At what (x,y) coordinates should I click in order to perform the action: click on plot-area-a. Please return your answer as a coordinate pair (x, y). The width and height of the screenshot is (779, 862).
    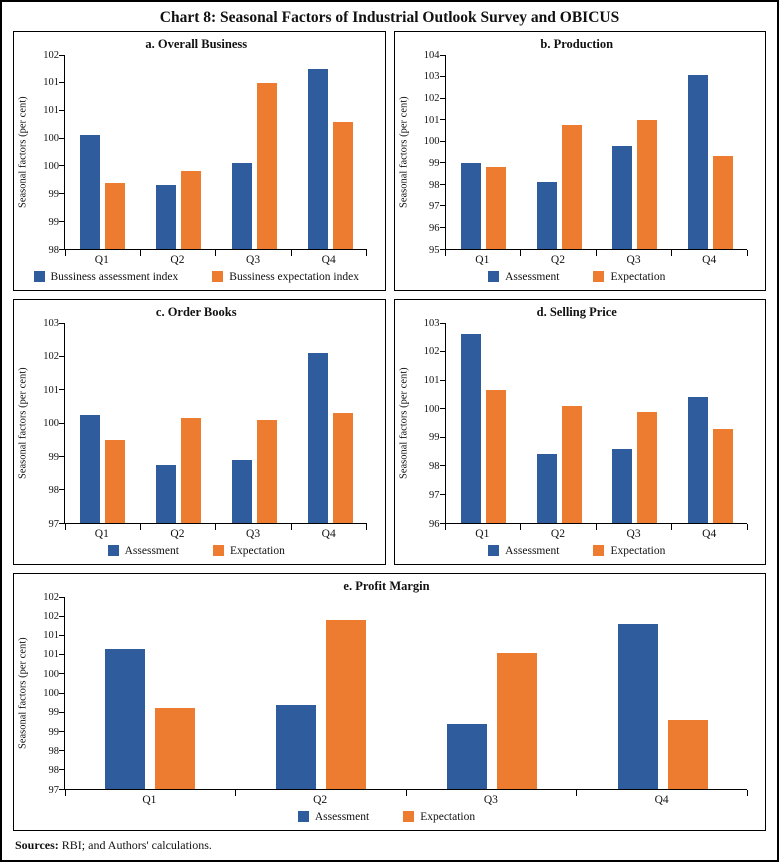
    Looking at the image, I should click on (213, 155).